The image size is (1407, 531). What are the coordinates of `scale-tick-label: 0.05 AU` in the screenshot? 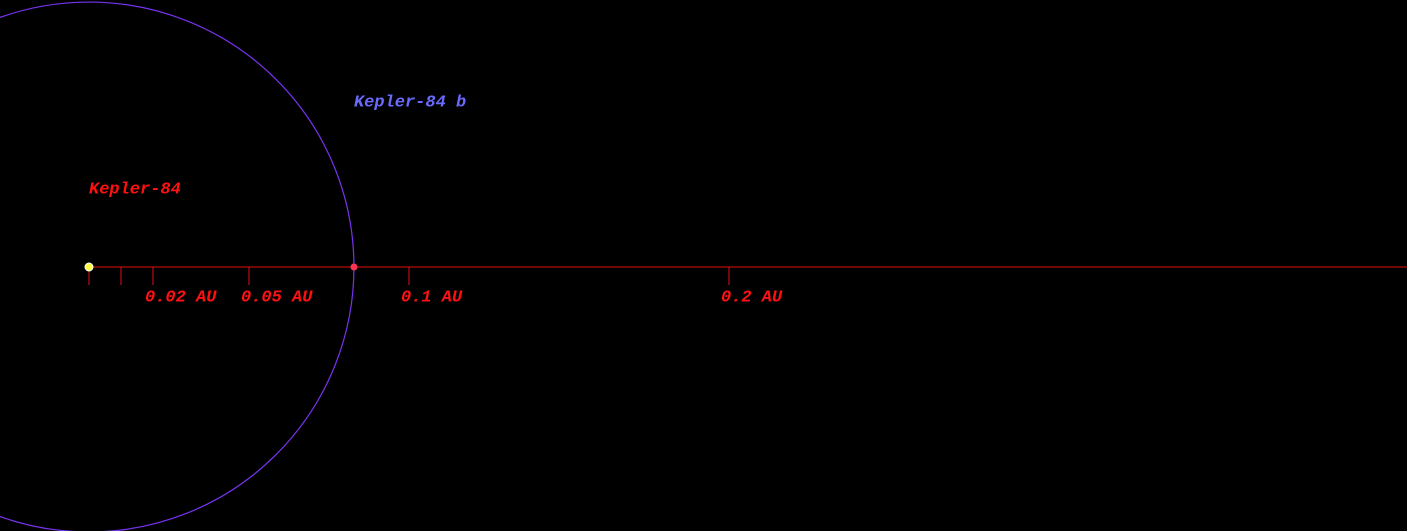 It's located at (277, 297).